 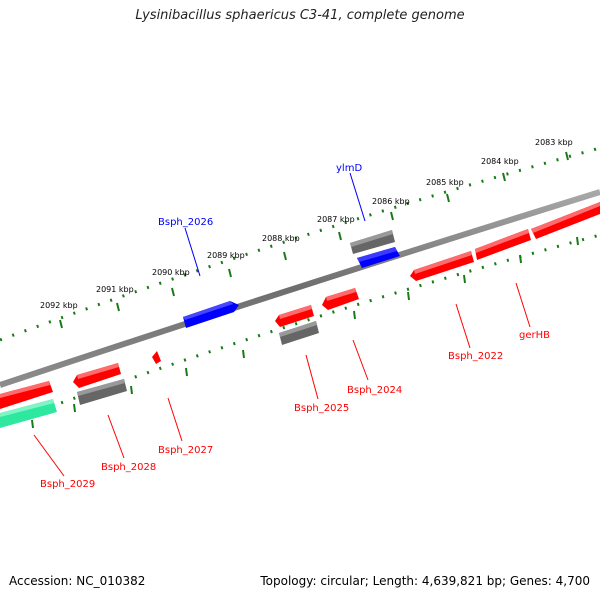 I want to click on tick-label: 2086 kbp, so click(x=391, y=201).